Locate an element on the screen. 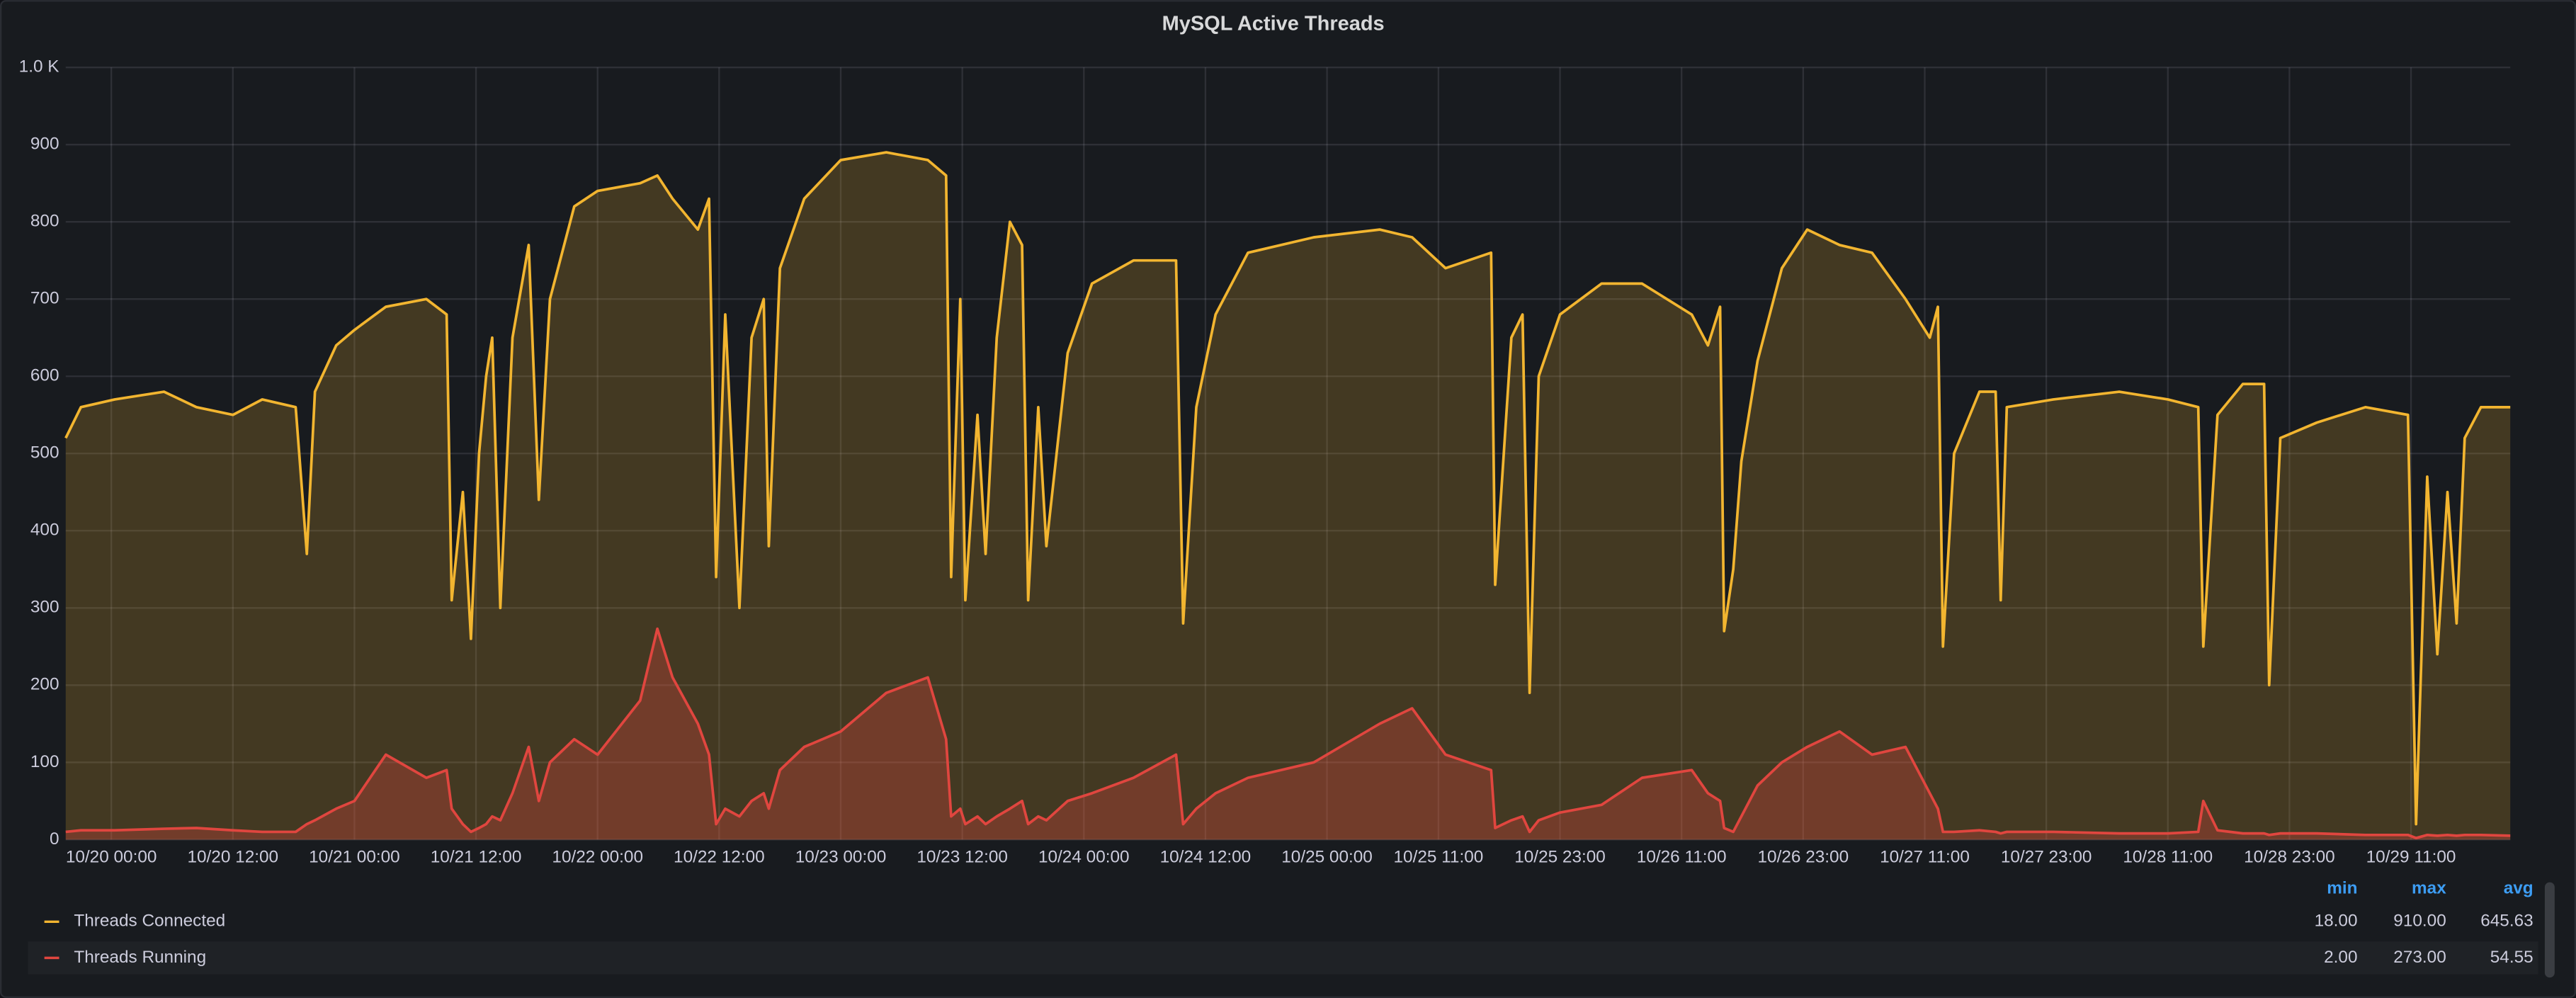  x-tick-label: 10/21 00:00 is located at coordinates (354, 856).